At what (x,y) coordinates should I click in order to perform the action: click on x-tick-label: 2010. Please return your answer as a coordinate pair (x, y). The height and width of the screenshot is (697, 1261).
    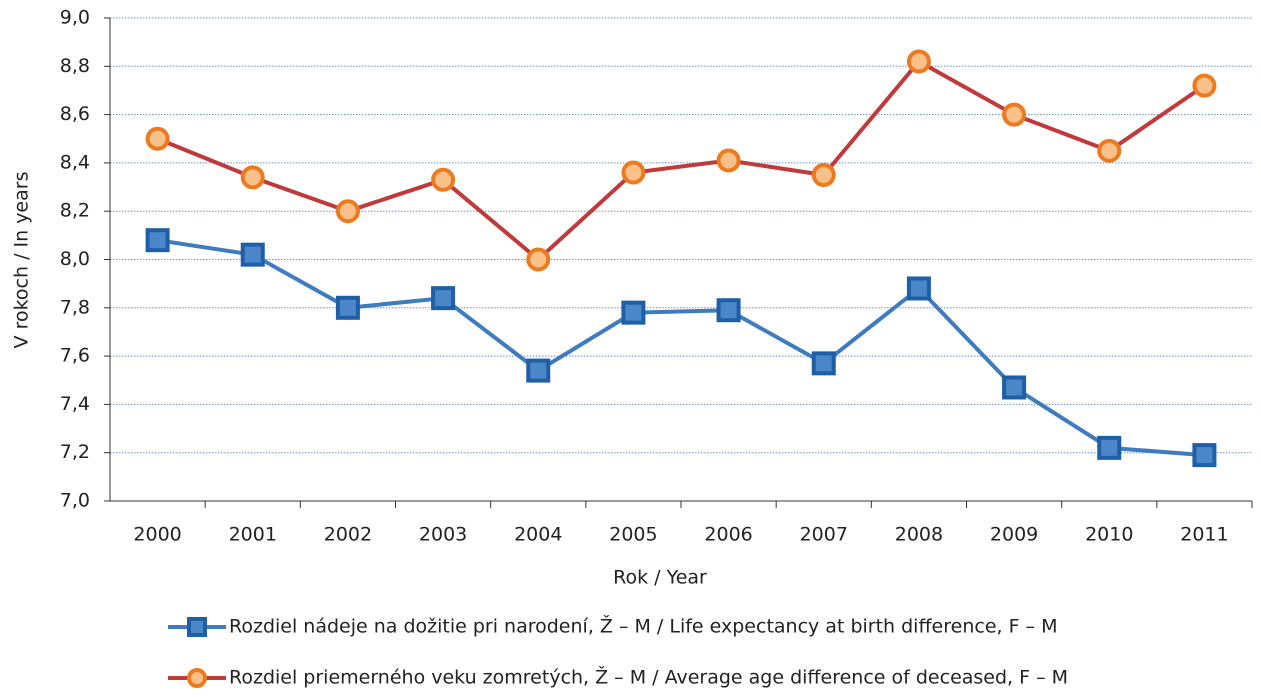
    Looking at the image, I should click on (1109, 535).